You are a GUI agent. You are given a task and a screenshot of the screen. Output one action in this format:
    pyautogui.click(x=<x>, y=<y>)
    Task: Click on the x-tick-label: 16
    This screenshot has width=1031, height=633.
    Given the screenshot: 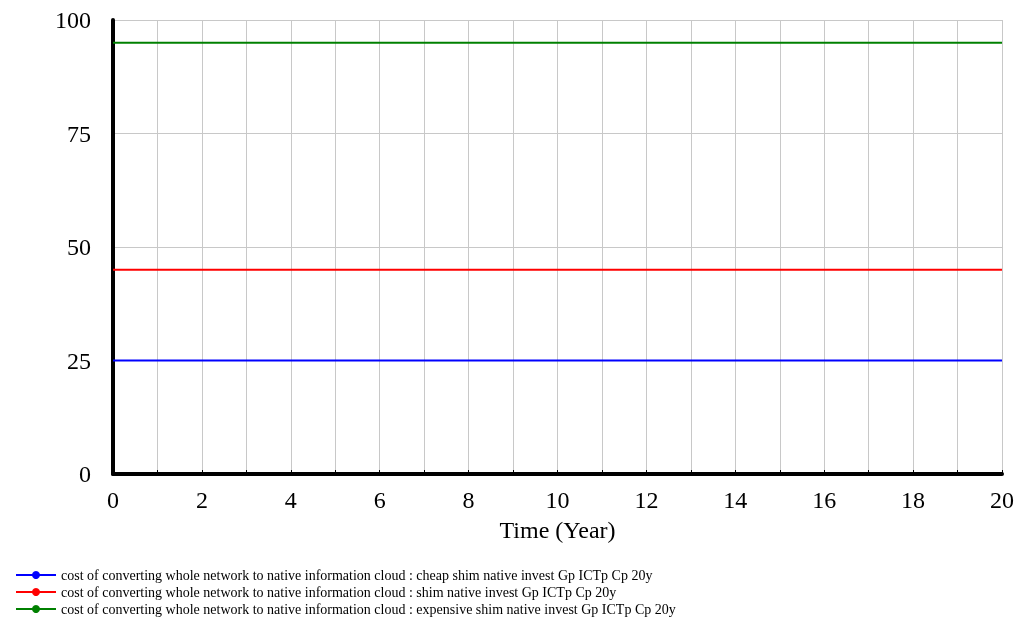 What is the action you would take?
    pyautogui.click(x=824, y=500)
    